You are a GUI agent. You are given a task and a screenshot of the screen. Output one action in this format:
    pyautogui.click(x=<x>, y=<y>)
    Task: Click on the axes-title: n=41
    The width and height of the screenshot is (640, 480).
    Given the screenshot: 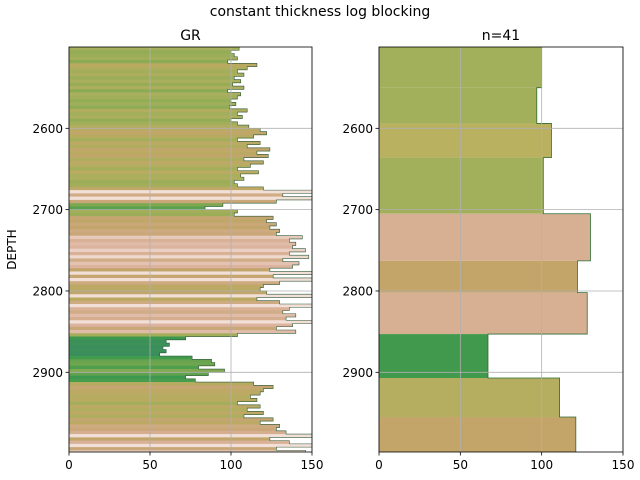 What is the action you would take?
    pyautogui.click(x=501, y=36)
    